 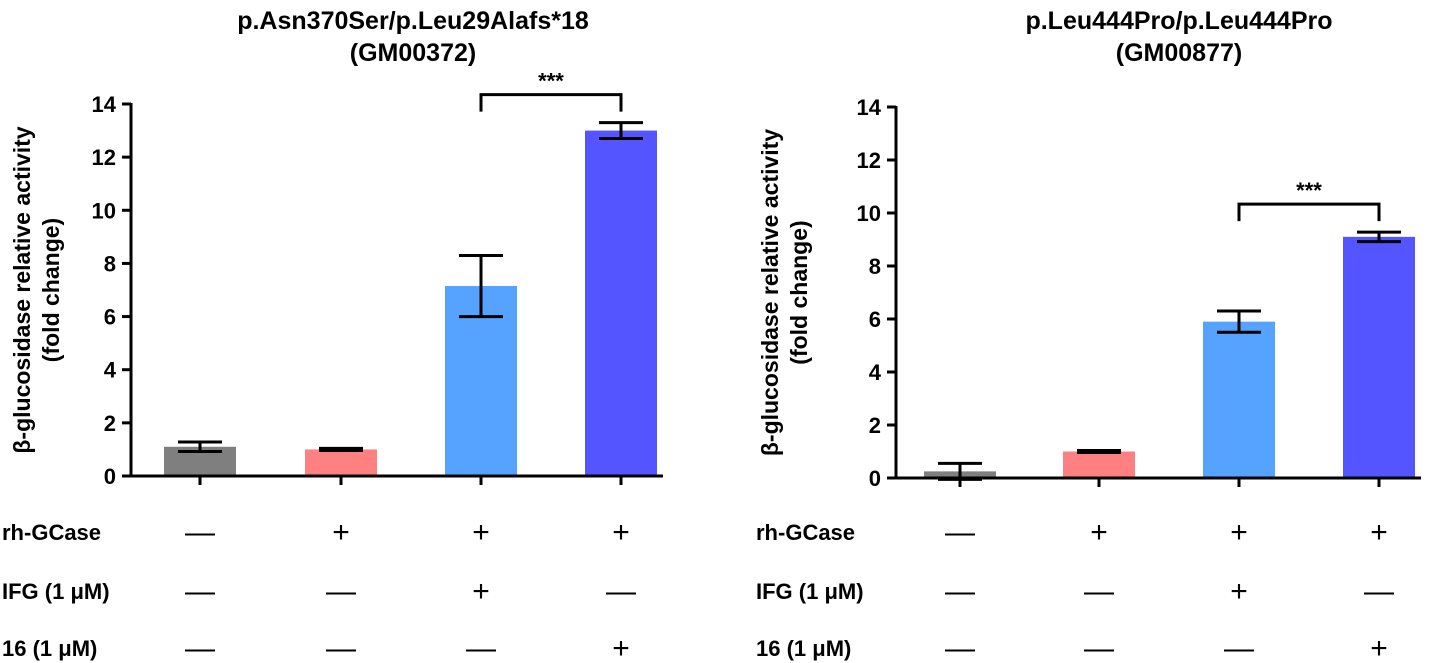 What do you see at coordinates (413, 53) in the screenshot?
I see `chart-subtitle: (GM00372)` at bounding box center [413, 53].